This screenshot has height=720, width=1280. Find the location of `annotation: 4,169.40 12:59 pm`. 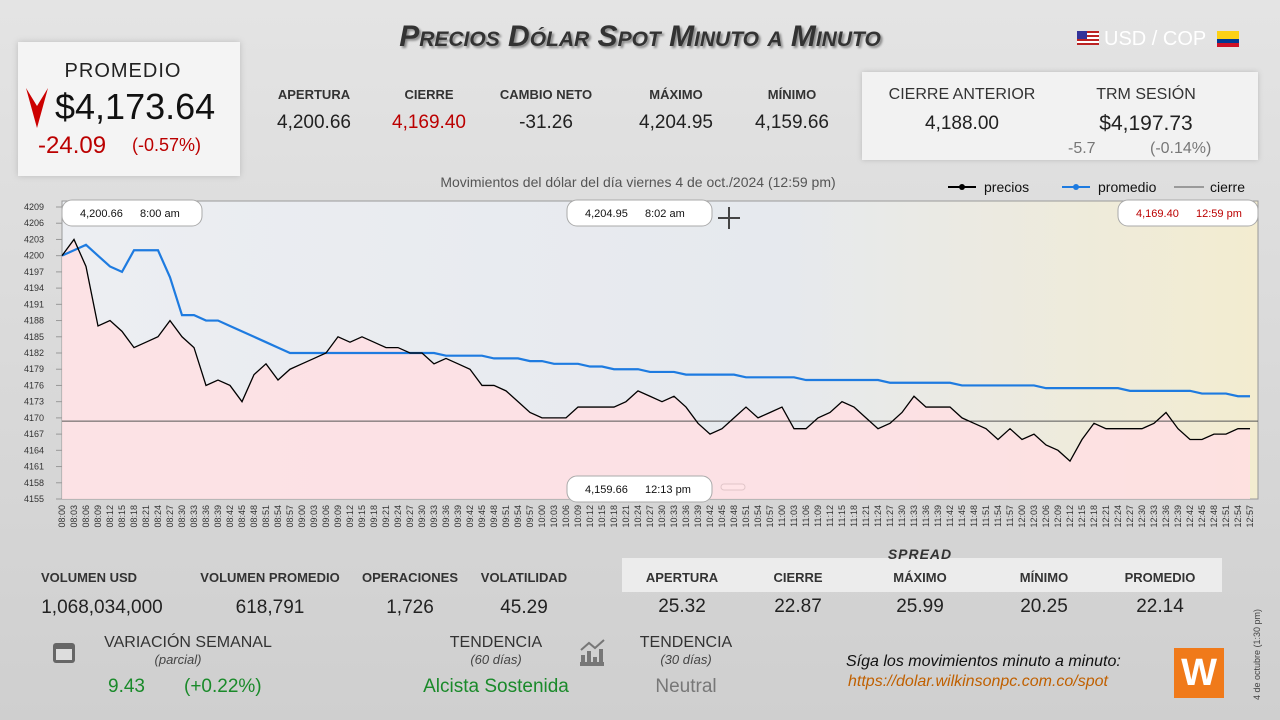

annotation: 4,169.40 12:59 pm is located at coordinates (1188, 213).